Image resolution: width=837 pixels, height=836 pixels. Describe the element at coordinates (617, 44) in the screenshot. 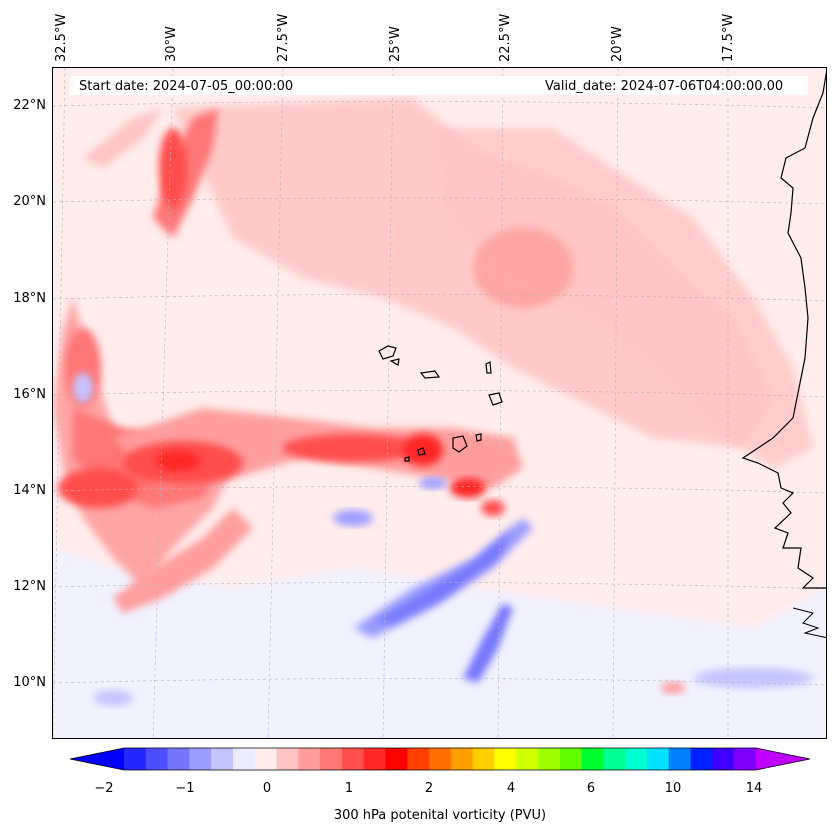

I see `lon-label-20w: 20°W` at that location.